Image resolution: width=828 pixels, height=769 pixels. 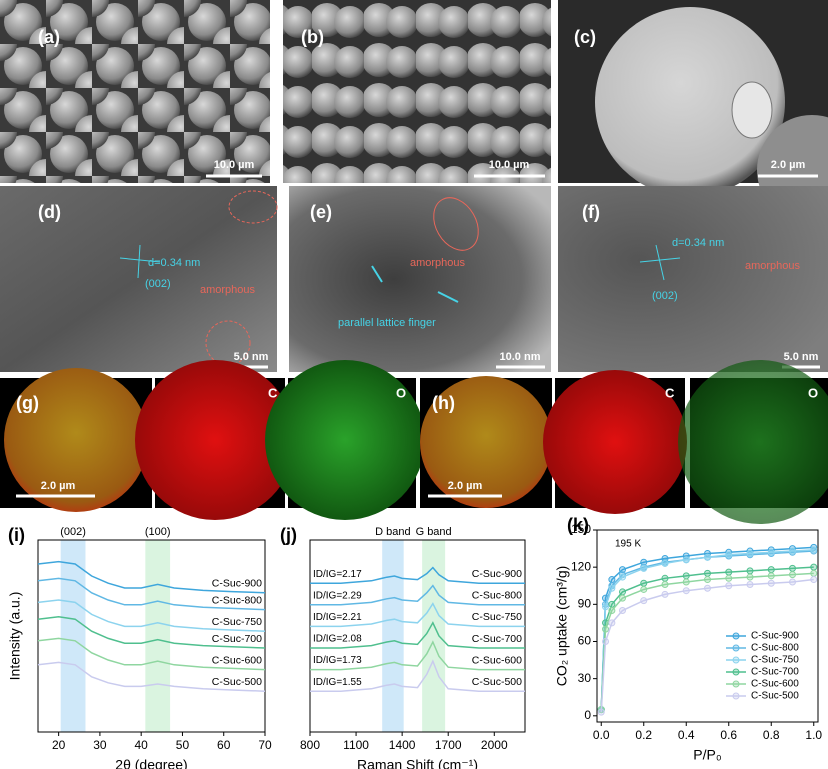 I want to click on plot-frame, so click(x=417, y=636).